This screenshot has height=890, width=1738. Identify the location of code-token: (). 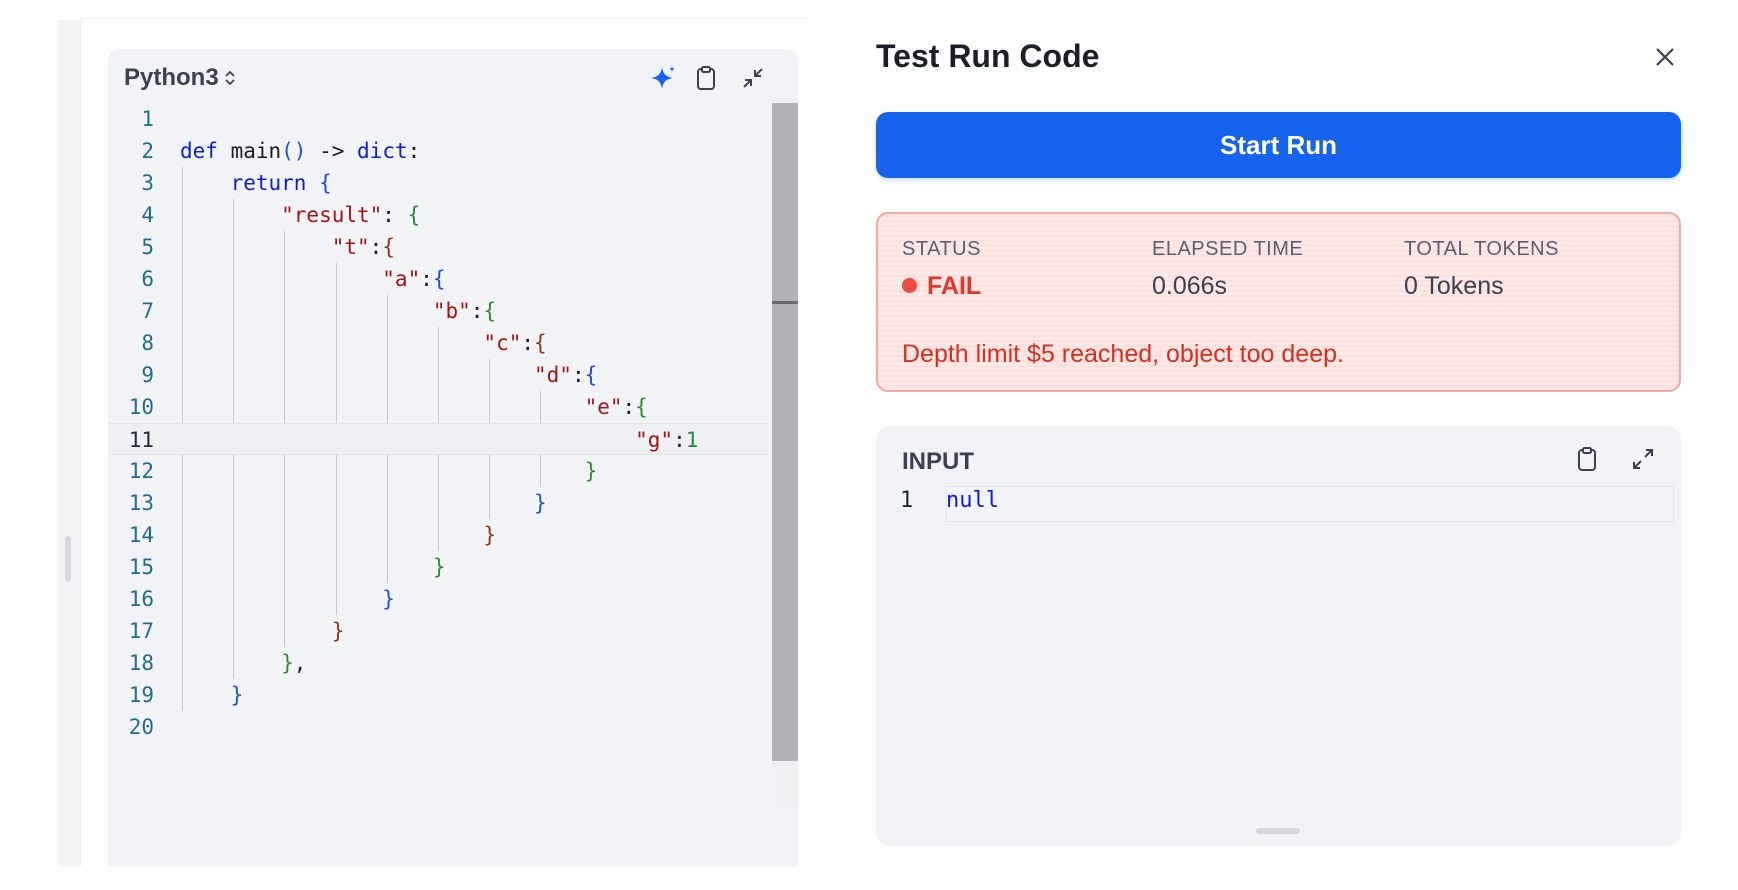
(294, 151).